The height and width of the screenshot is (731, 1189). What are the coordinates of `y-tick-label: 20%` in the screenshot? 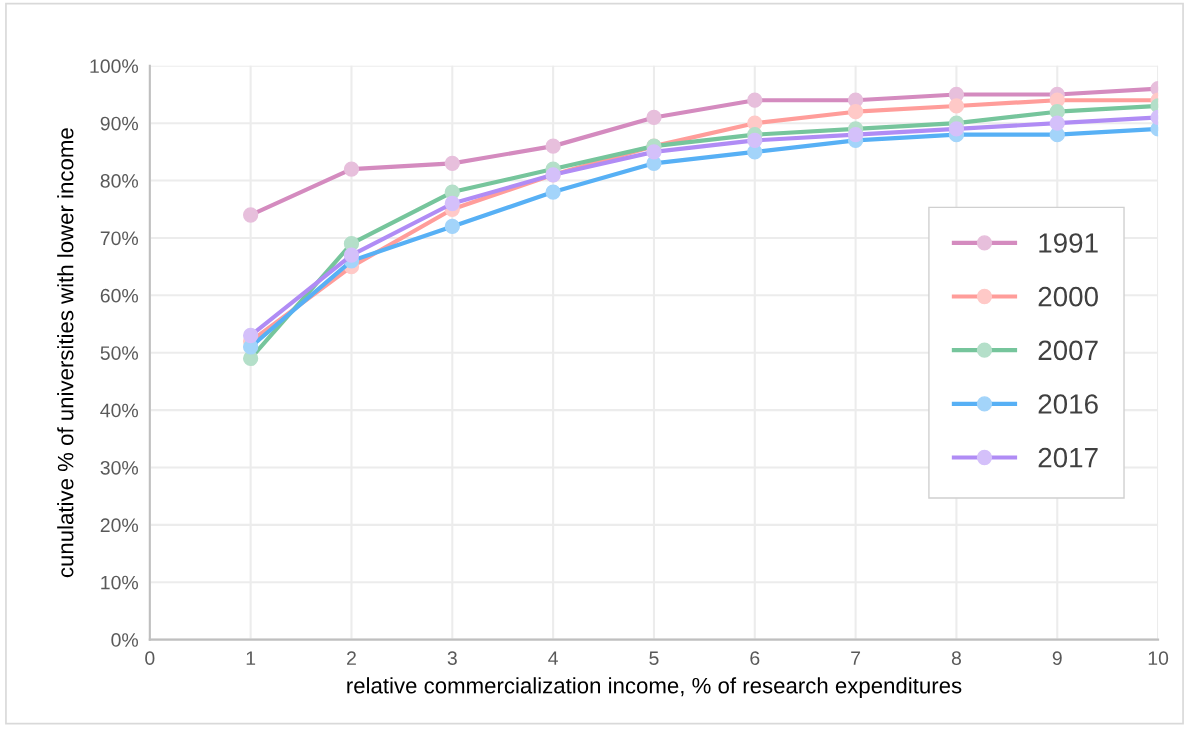 It's located at (119, 525).